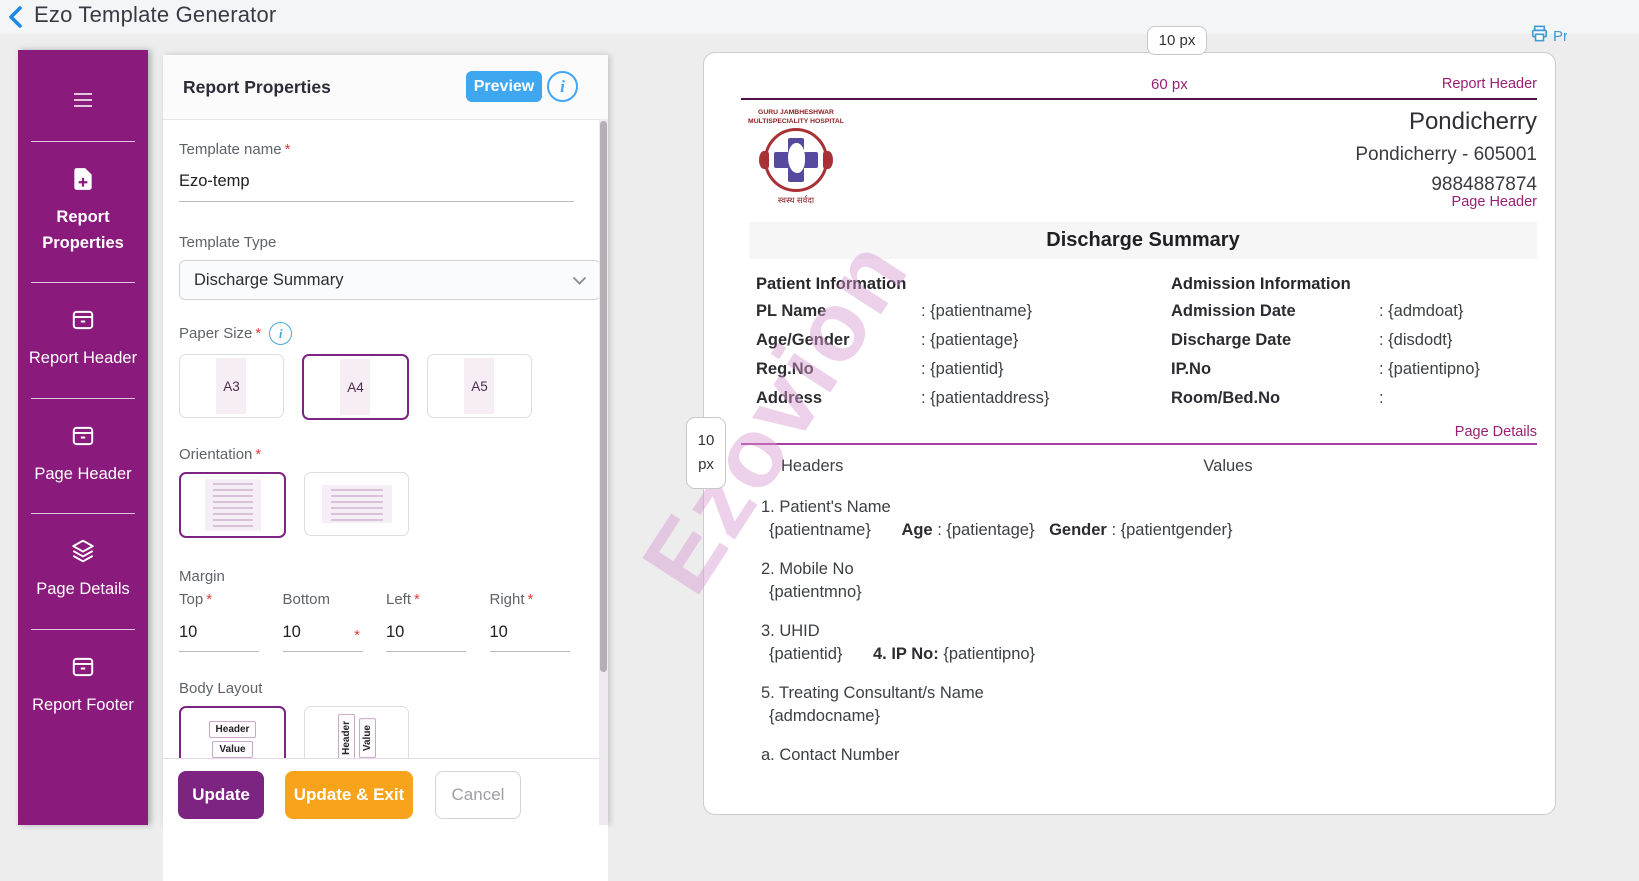 This screenshot has width=1639, height=881. Describe the element at coordinates (355, 387) in the screenshot. I see `paper-size-option-a4: A4` at that location.